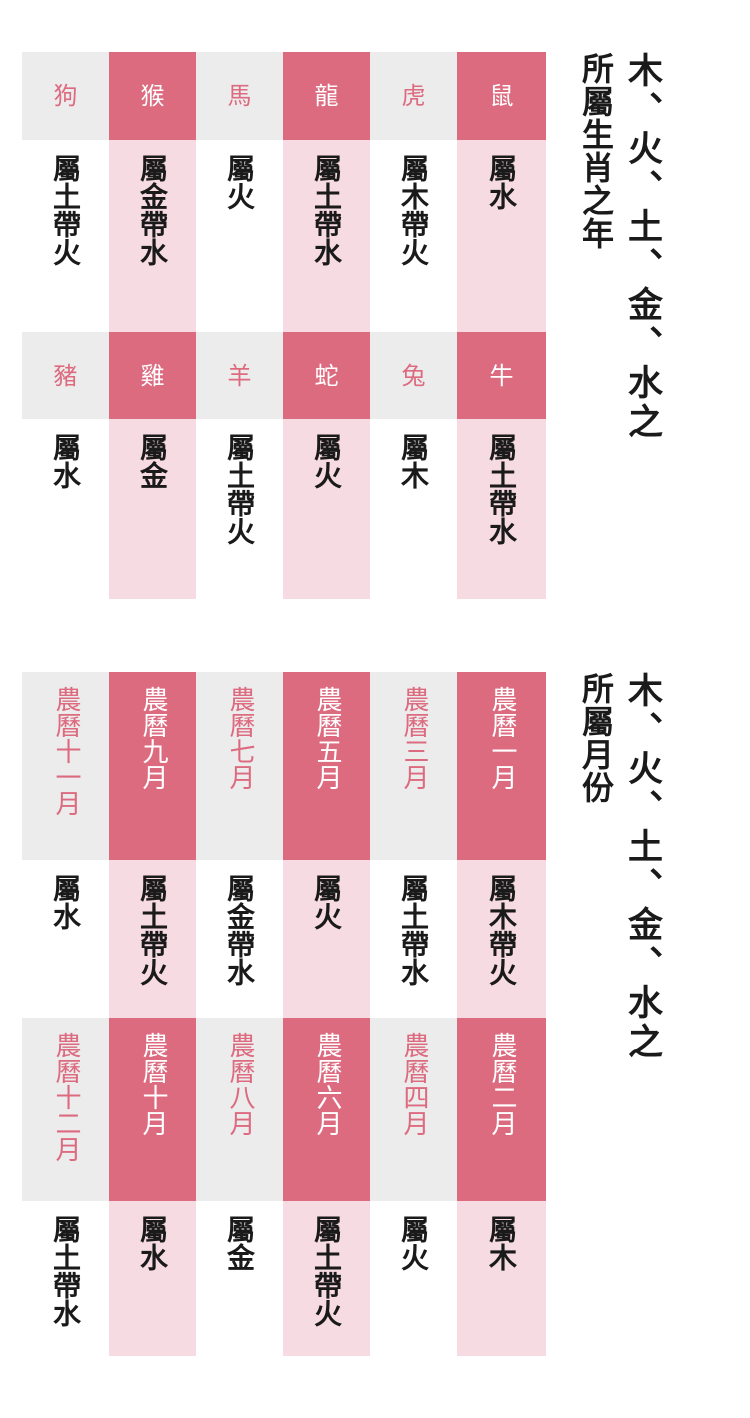 The width and height of the screenshot is (750, 1418). I want to click on zodiac-name: 鼠, so click(501, 96).